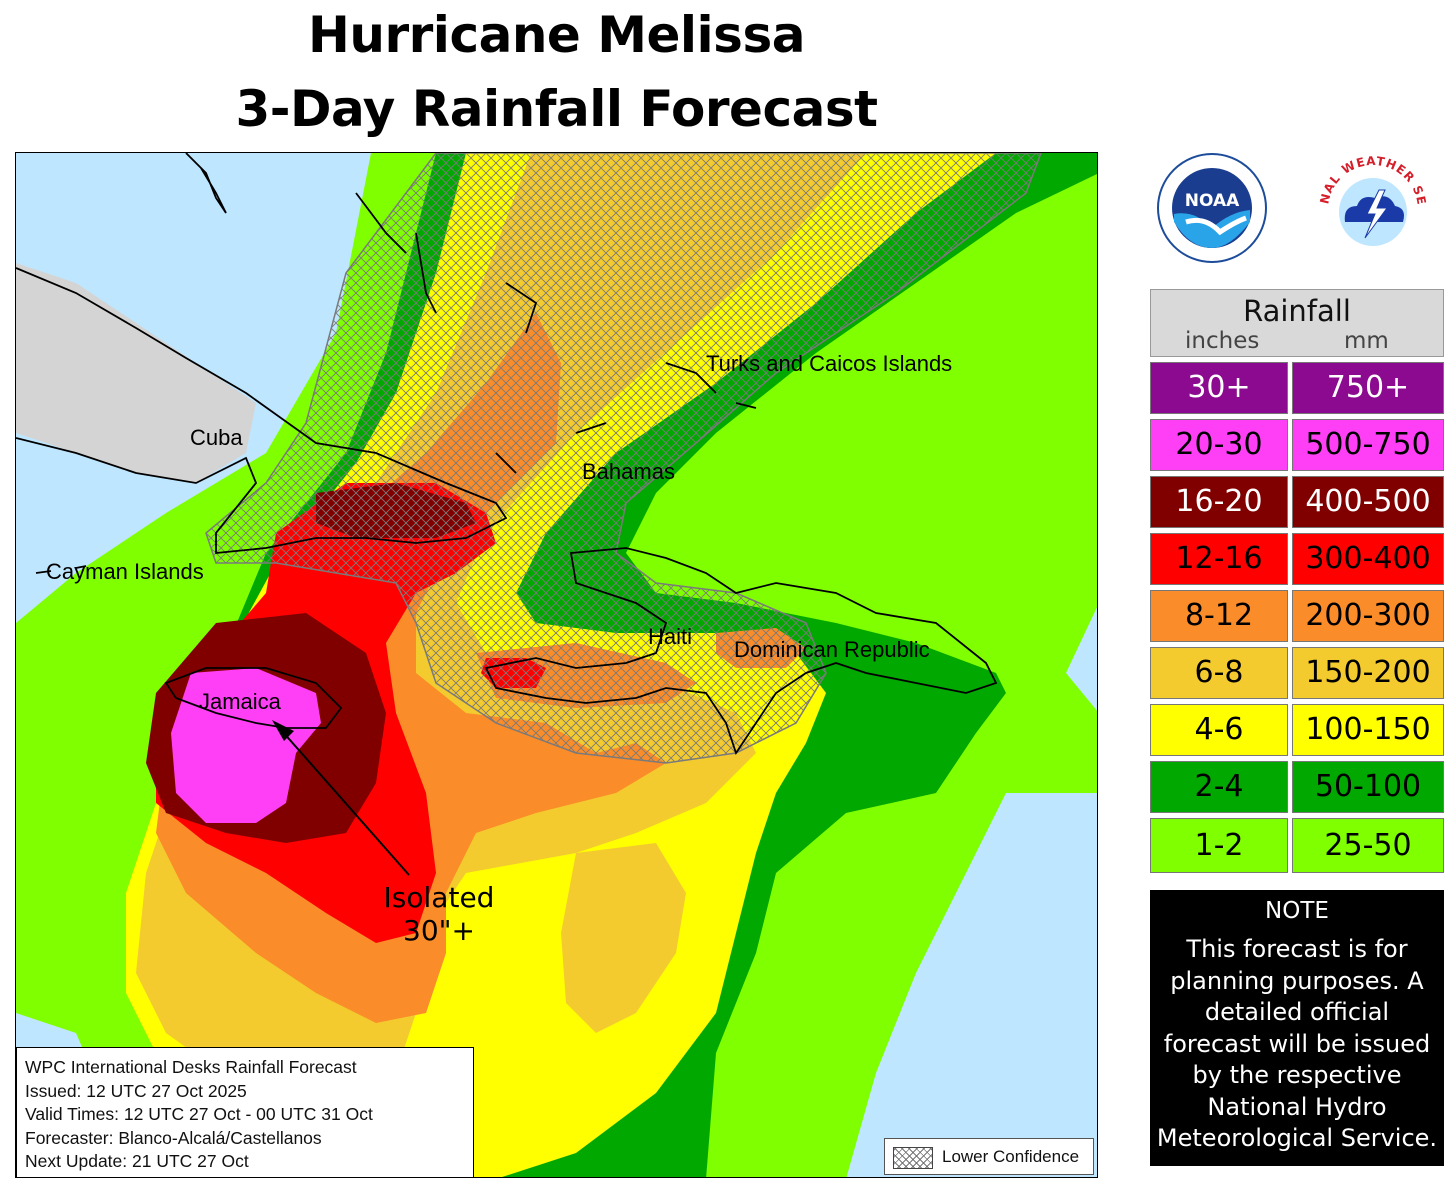 The image size is (1456, 1187). I want to click on legend-cell-inches: 6-8, so click(1219, 673).